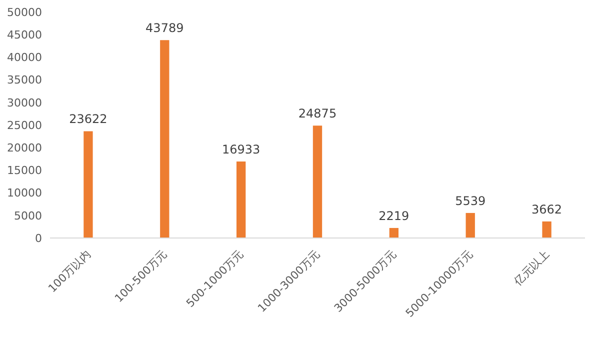 This screenshot has height=338, width=600. What do you see at coordinates (24, 80) in the screenshot?
I see `y-tick-label: 35000` at bounding box center [24, 80].